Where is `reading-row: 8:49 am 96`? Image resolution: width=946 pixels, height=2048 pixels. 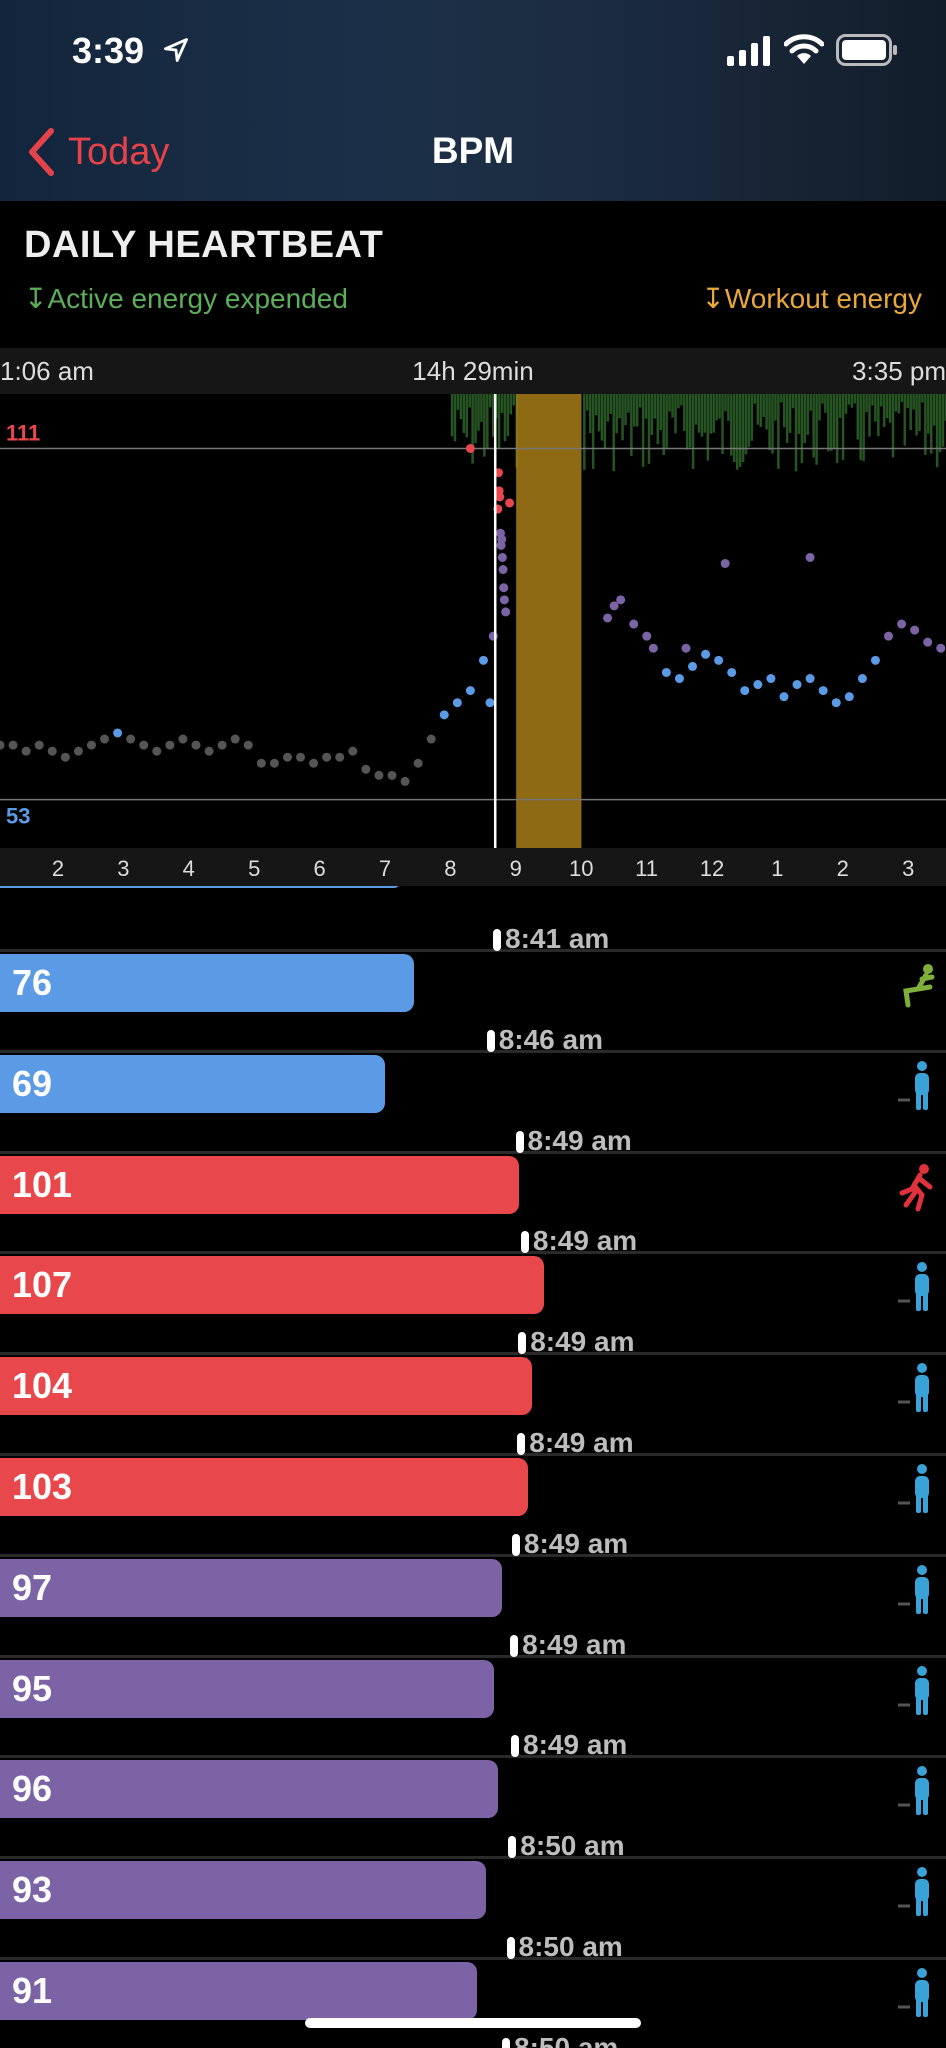
reading-row: 8:49 am 96 is located at coordinates (473, 1762).